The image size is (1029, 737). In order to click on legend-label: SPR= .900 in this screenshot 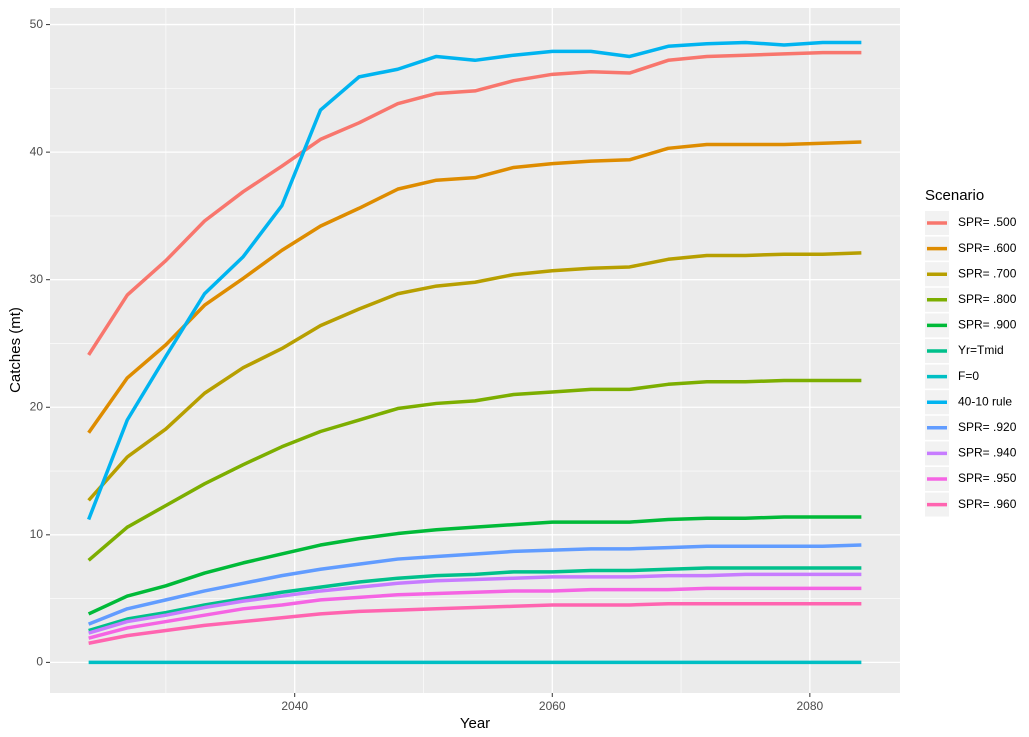, I will do `click(987, 325)`.